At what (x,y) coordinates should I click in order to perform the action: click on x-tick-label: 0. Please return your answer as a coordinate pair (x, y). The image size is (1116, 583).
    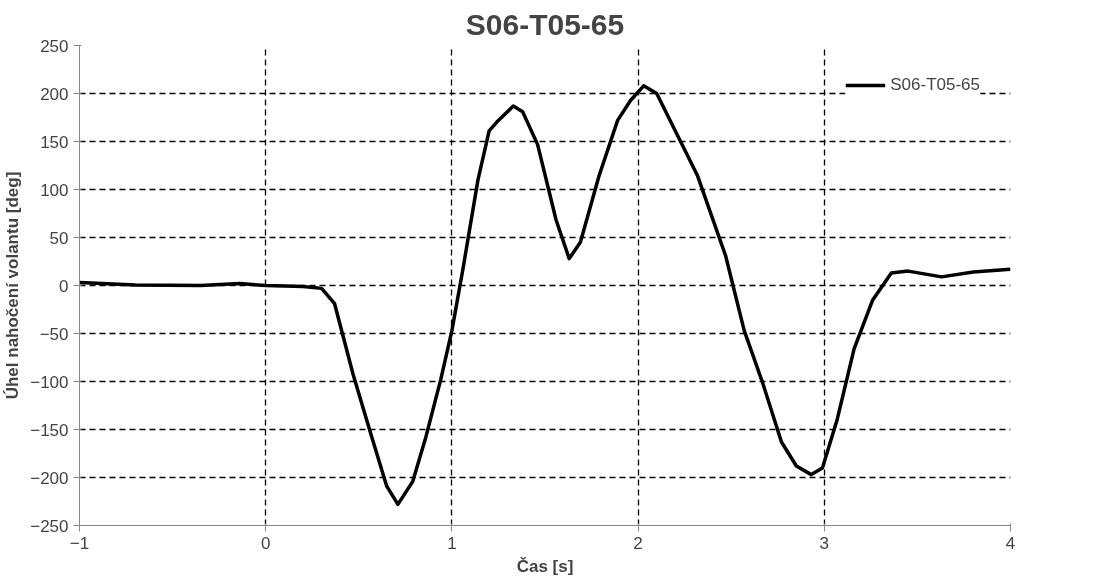
    Looking at the image, I should click on (265, 543).